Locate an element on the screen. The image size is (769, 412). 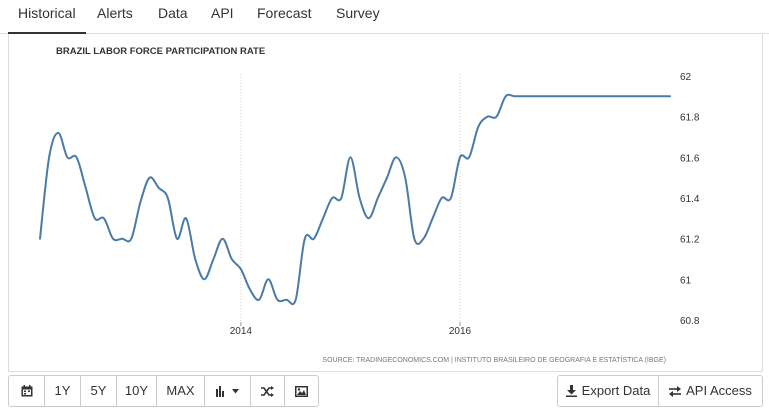
shuffle-button is located at coordinates (268, 391).